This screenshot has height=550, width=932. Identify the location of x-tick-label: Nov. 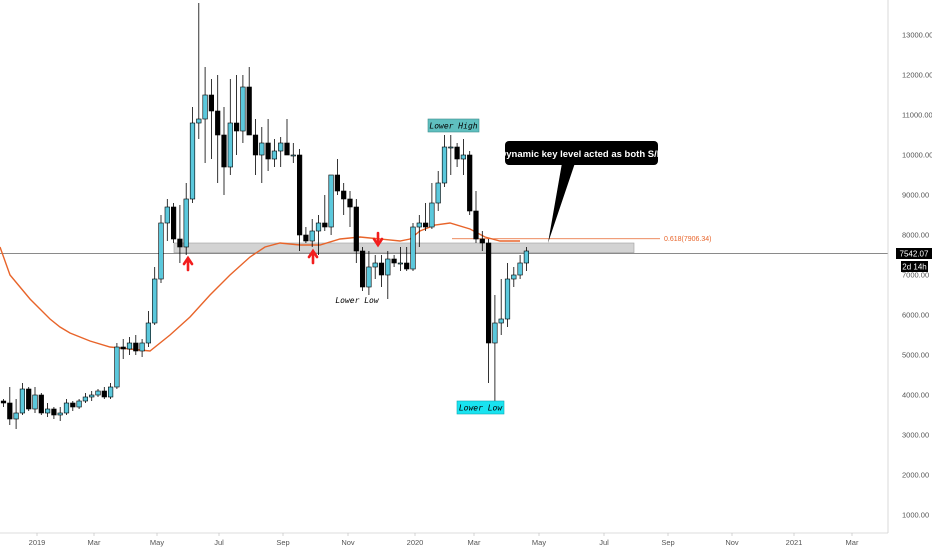
(348, 542).